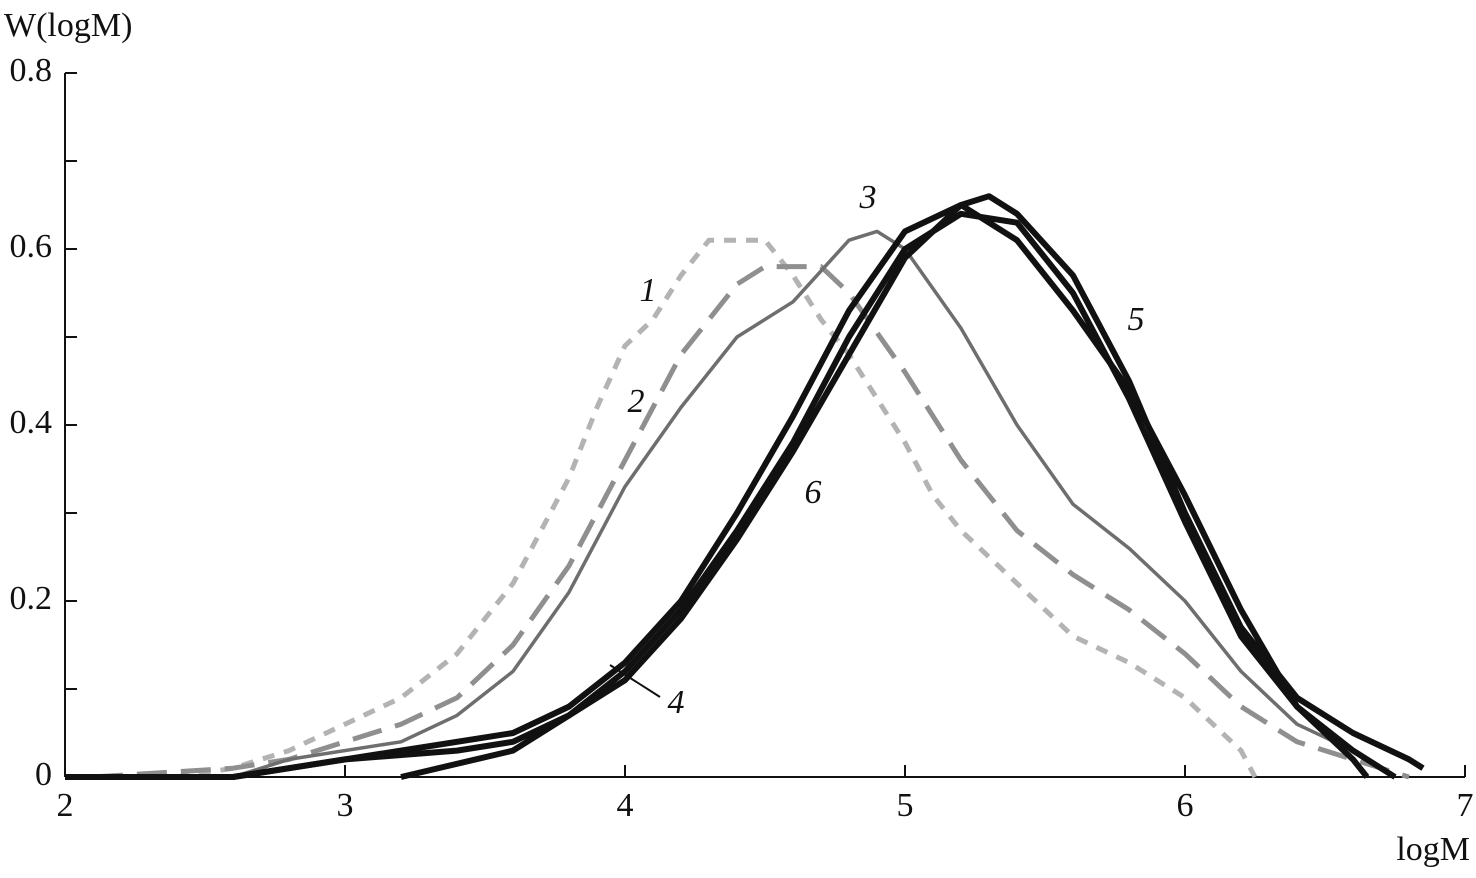  I want to click on x-tick-label: 5, so click(905, 805).